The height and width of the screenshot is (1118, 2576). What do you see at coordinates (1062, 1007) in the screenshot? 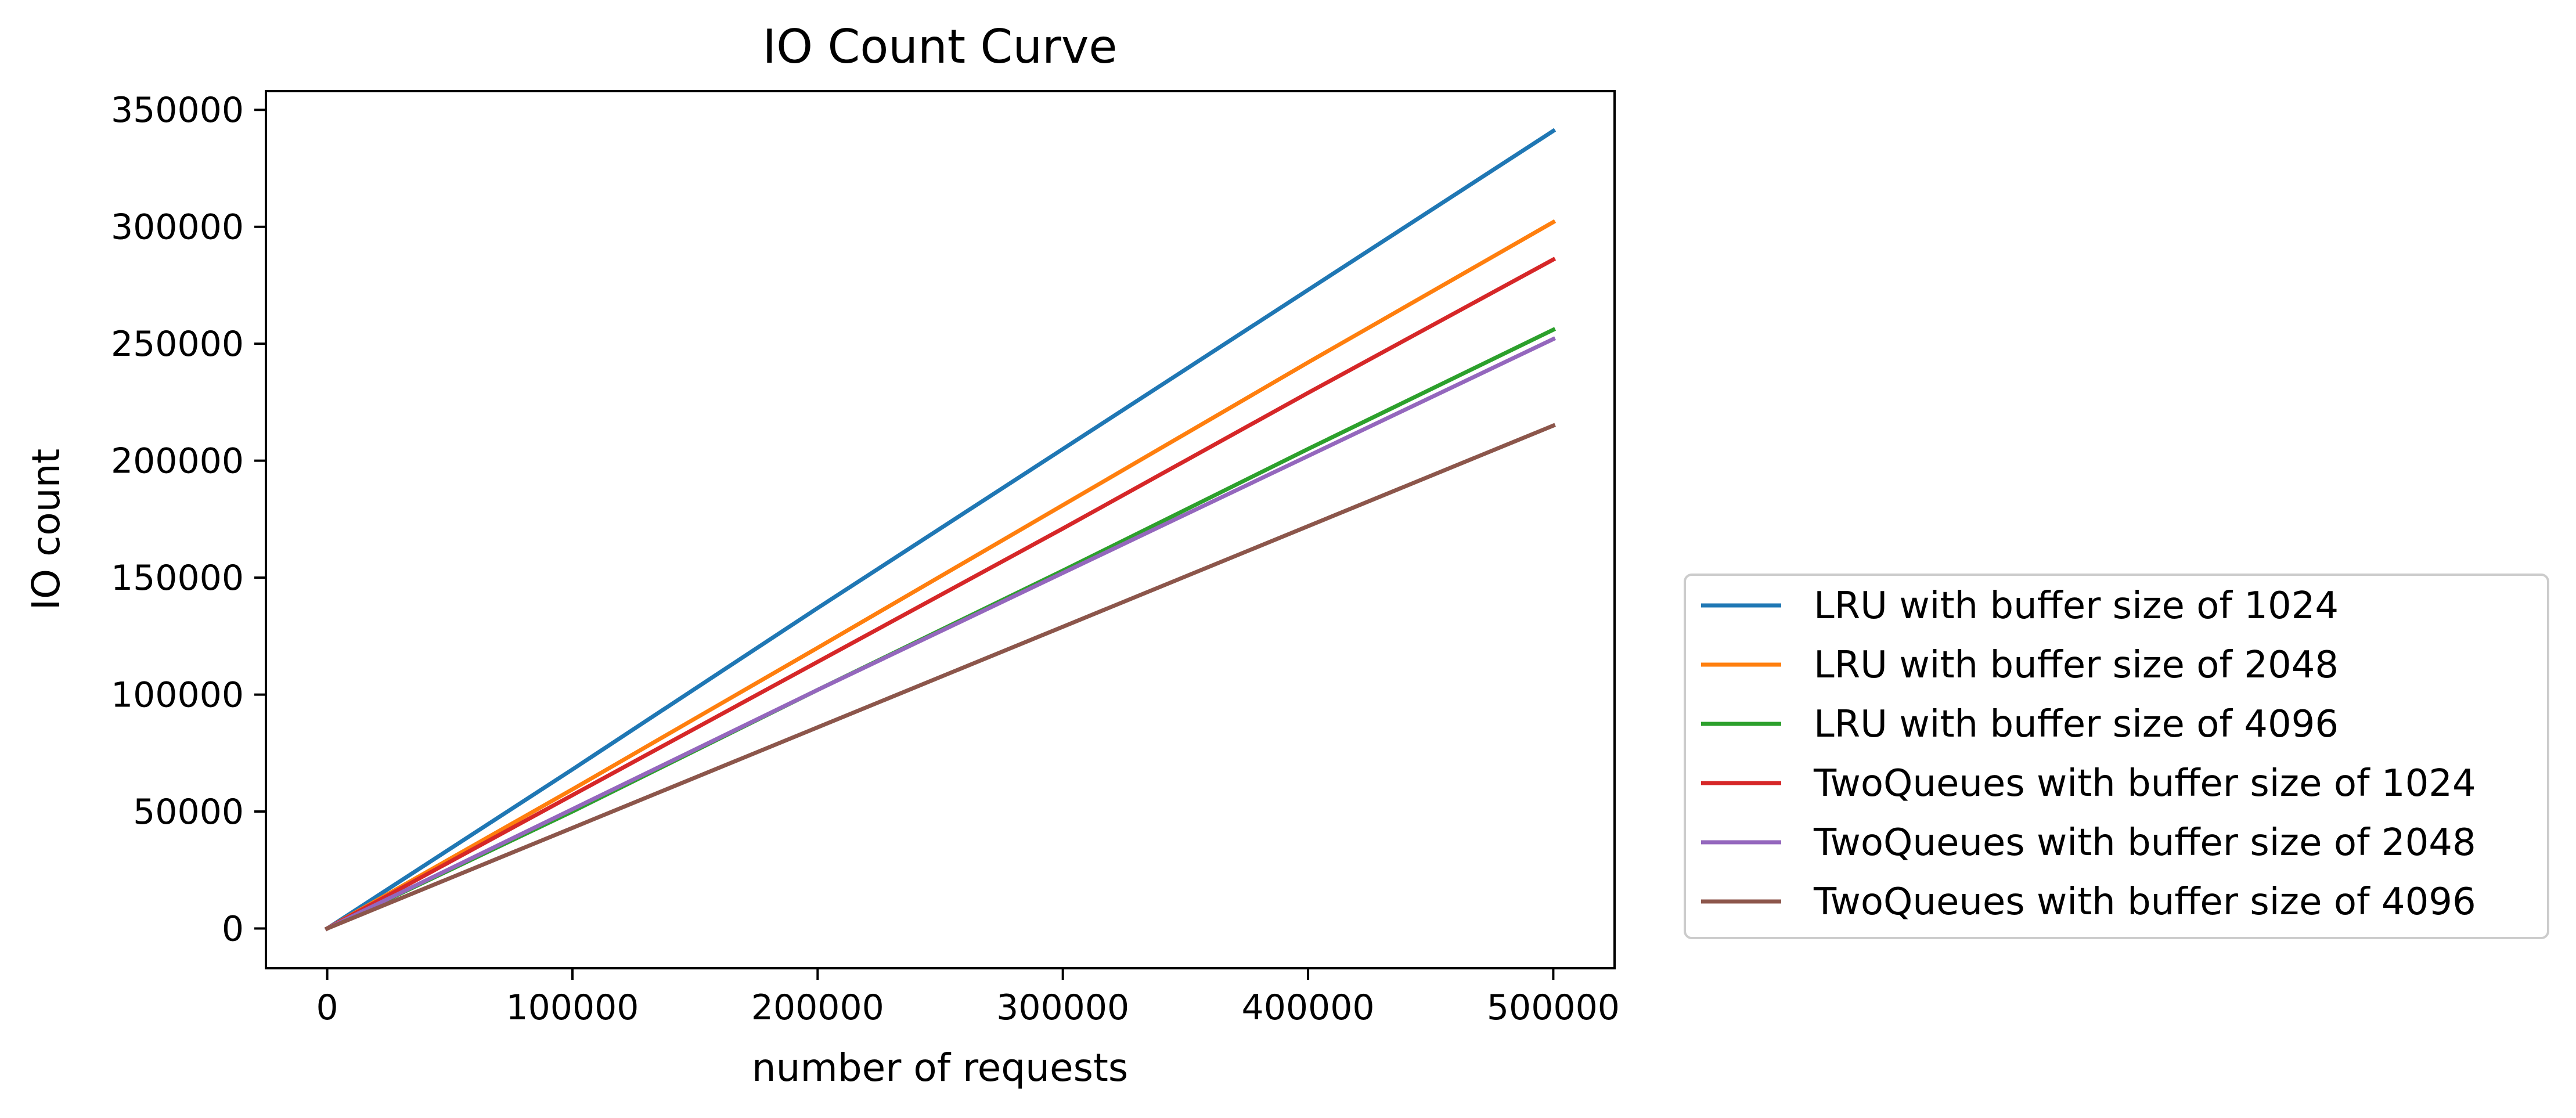
I see `x-tick-label: 300000` at bounding box center [1062, 1007].